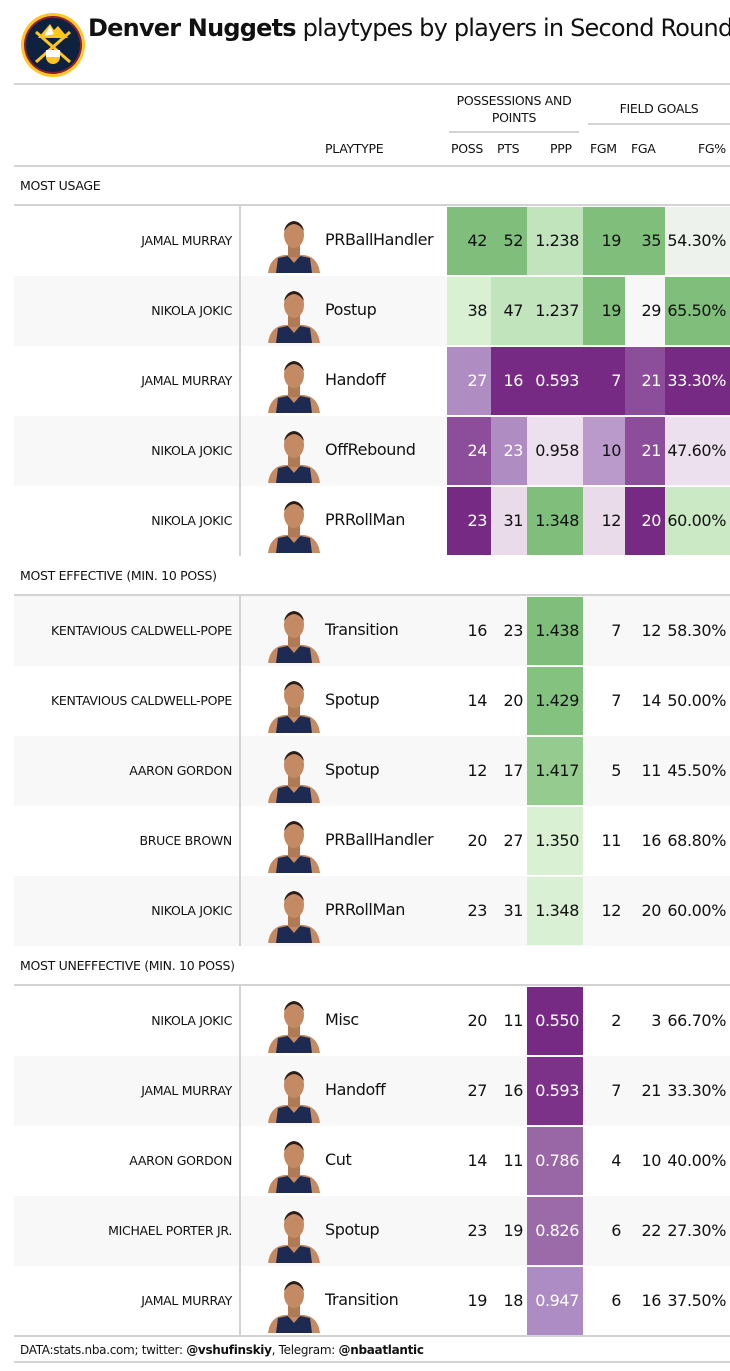 Image resolution: width=730 pixels, height=1371 pixels. Describe the element at coordinates (508, 148) in the screenshot. I see `col-pts: PTS` at that location.